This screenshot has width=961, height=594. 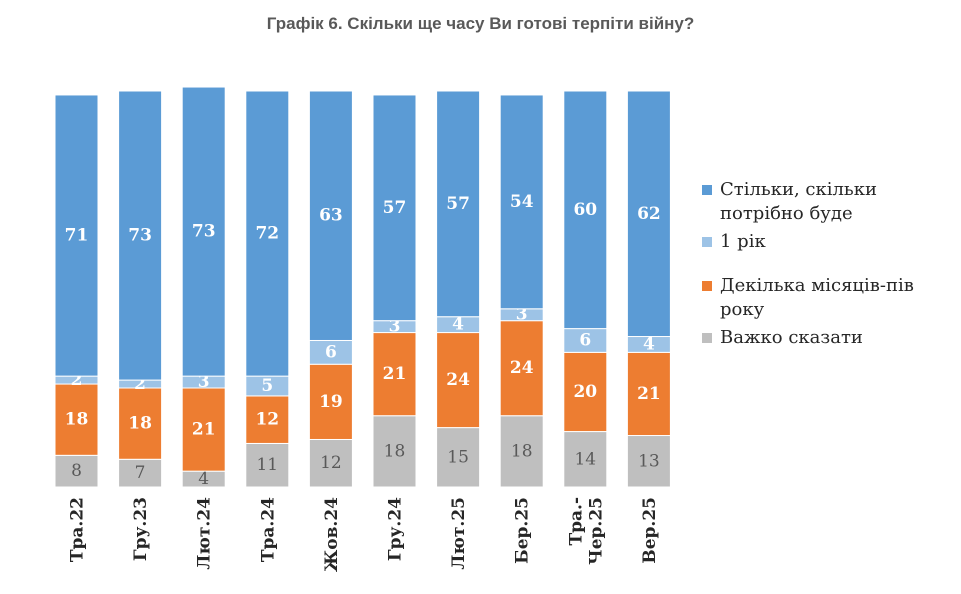 What do you see at coordinates (78, 529) in the screenshot?
I see `x-tick-label: Тра.22` at bounding box center [78, 529].